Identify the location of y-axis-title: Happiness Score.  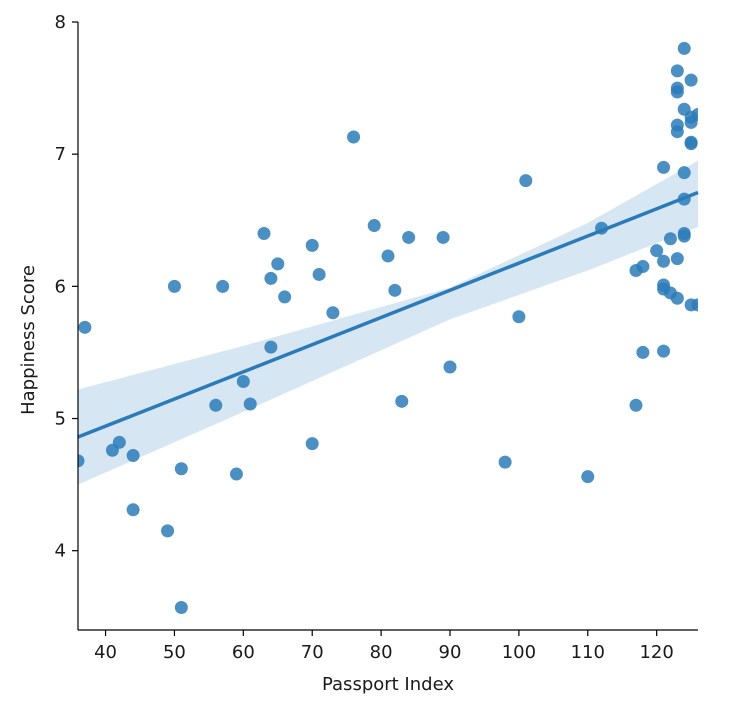
(28, 340).